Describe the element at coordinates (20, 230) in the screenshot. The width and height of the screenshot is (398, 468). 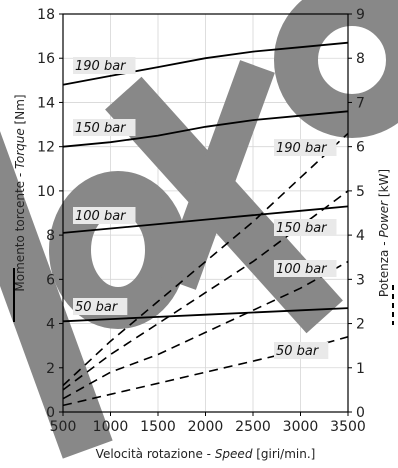
I see `y-left-axis-title-prefix: Momento torcente -` at that location.